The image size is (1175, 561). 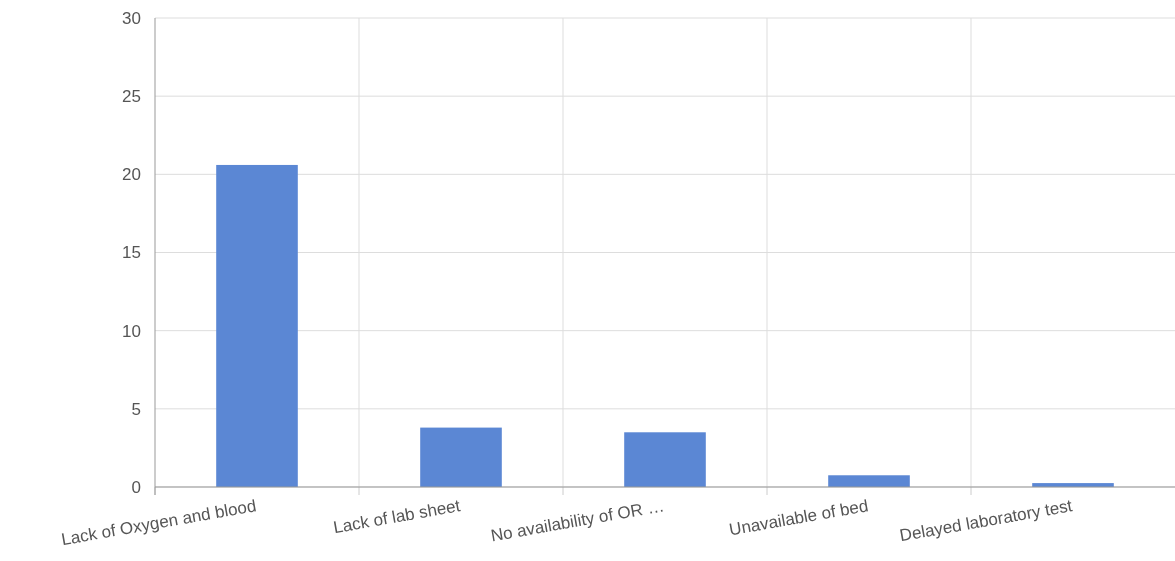 I want to click on y-tick-label: 25, so click(x=131, y=97).